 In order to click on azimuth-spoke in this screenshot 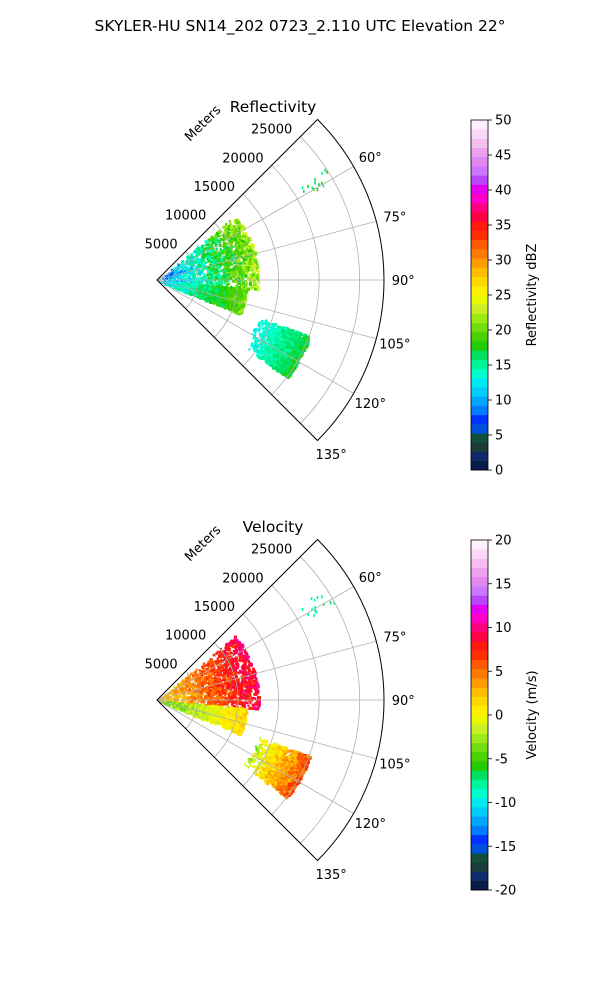, I will do `click(266, 250)`.